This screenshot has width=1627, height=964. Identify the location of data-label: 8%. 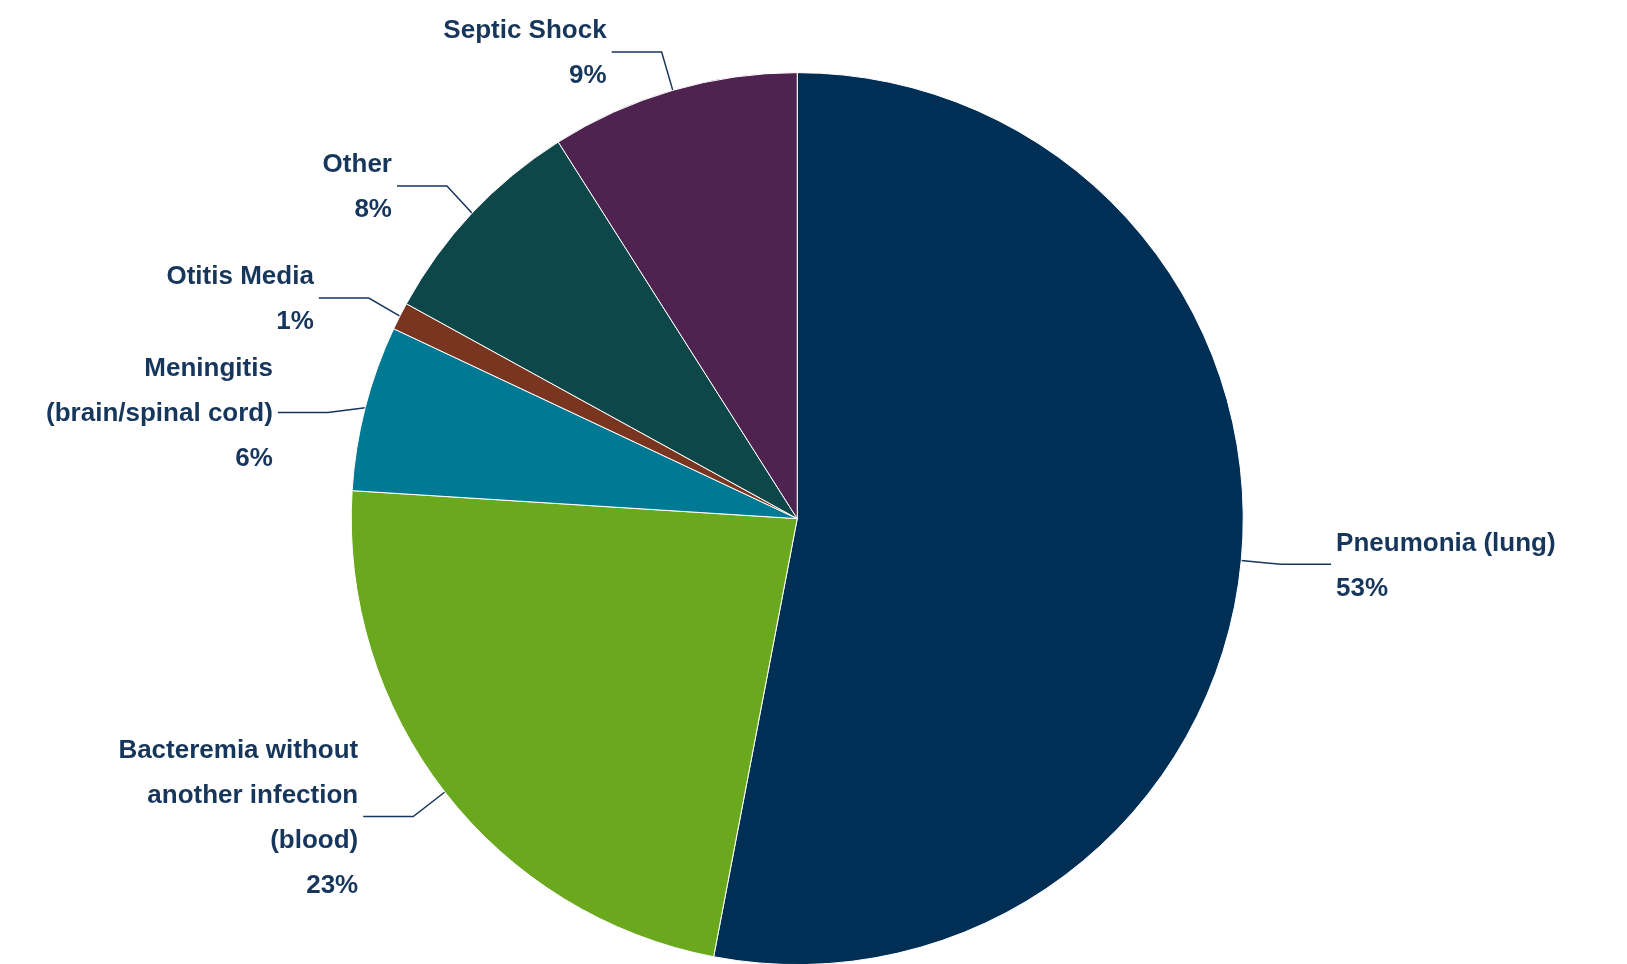
(373, 208).